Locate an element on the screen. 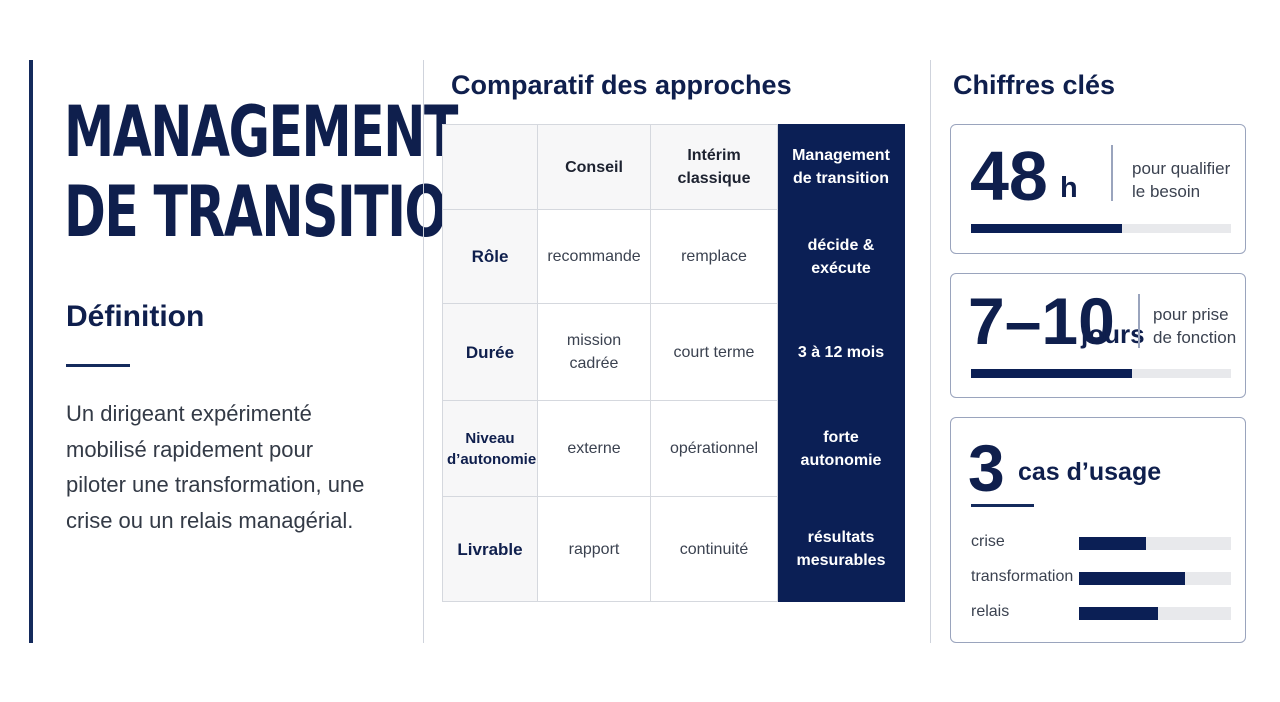 This screenshot has width=1280, height=702. highlight-cell: résultats mesurables is located at coordinates (841, 549).